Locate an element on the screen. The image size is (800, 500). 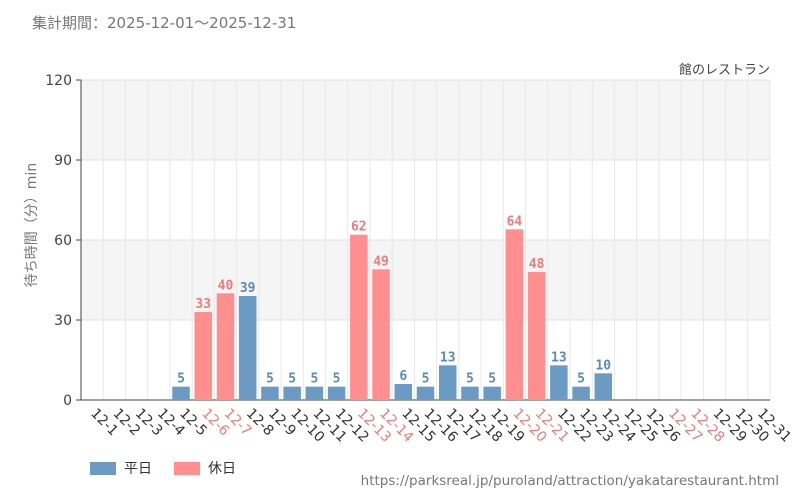
y-tick-label: 60 is located at coordinates (63, 241).